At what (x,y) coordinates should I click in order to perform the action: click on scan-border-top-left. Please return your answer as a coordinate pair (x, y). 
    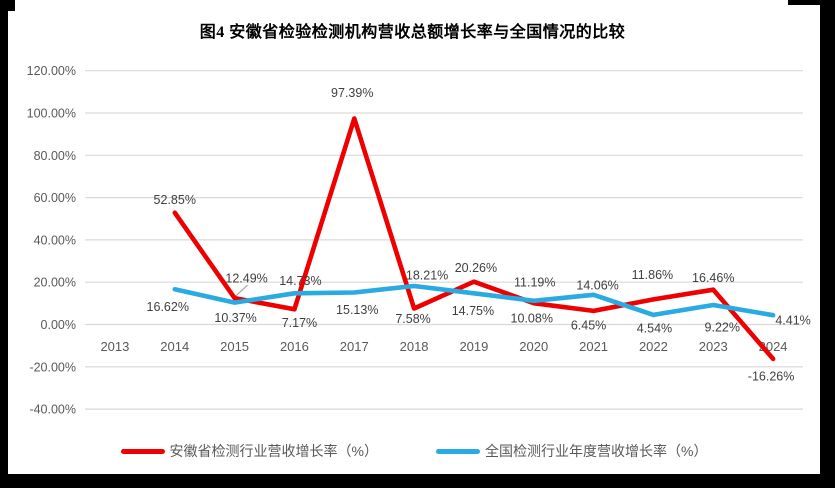
    Looking at the image, I should click on (7, 5).